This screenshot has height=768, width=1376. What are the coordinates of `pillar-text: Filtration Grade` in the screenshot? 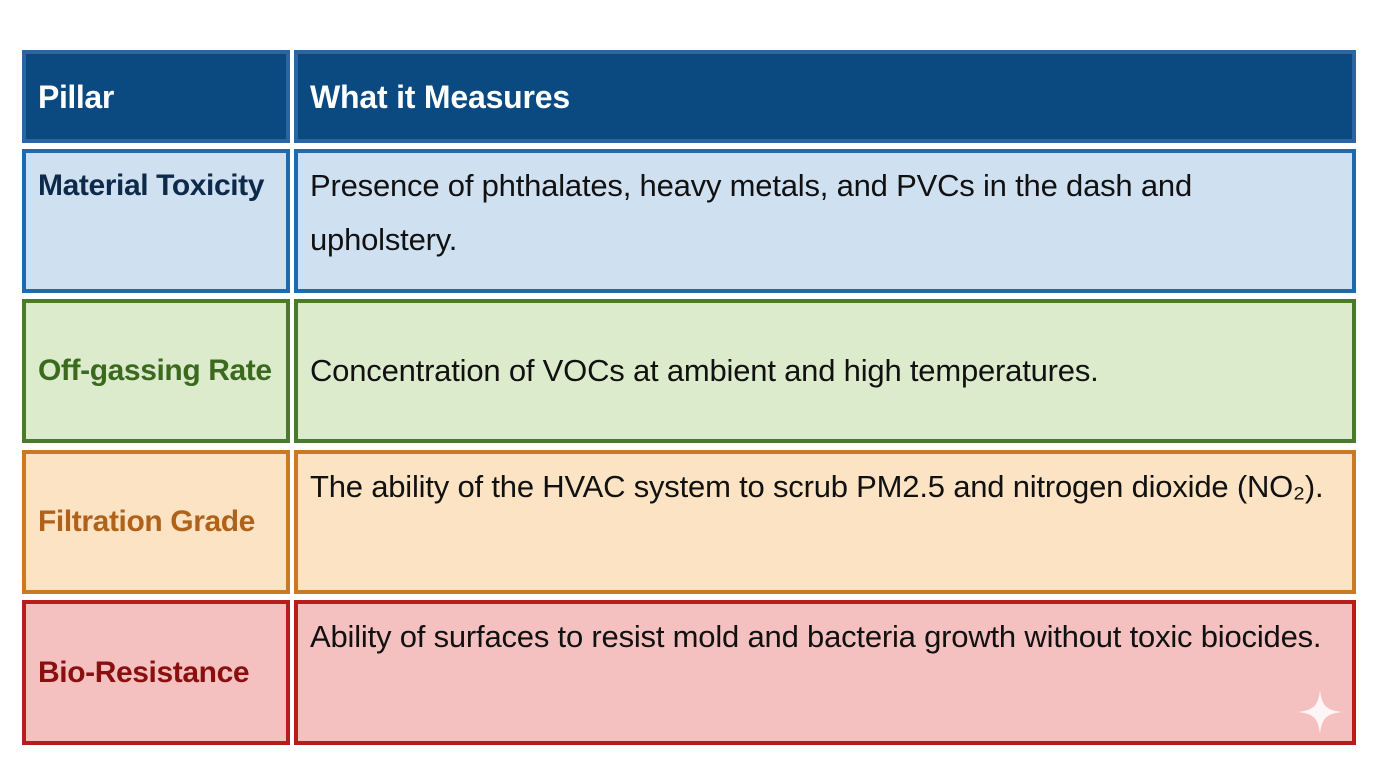 It's located at (146, 521).